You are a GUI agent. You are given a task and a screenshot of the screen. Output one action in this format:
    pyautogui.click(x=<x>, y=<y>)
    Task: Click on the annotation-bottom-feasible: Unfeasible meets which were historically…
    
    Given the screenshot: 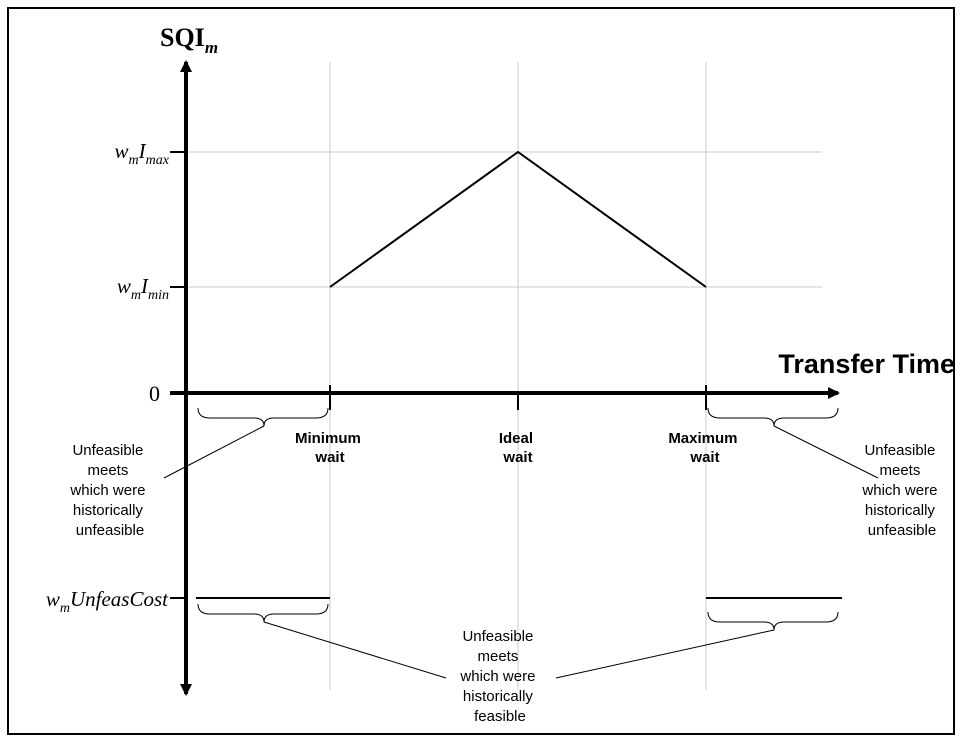 What is the action you would take?
    pyautogui.click(x=499, y=676)
    